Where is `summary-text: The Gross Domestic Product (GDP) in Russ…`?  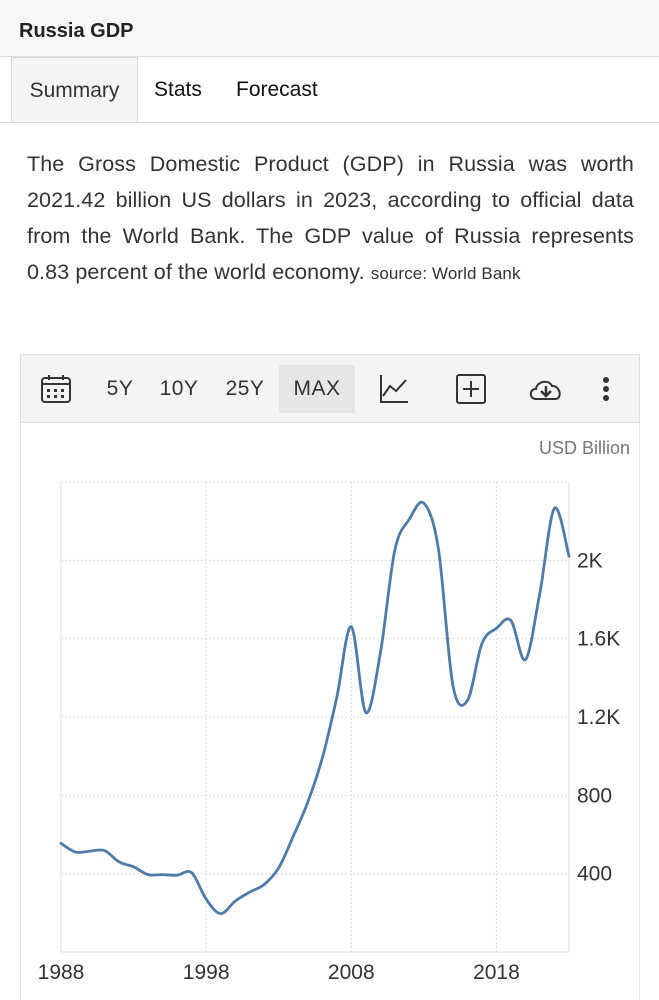 summary-text: The Gross Domestic Product (GDP) in Russ… is located at coordinates (330, 219).